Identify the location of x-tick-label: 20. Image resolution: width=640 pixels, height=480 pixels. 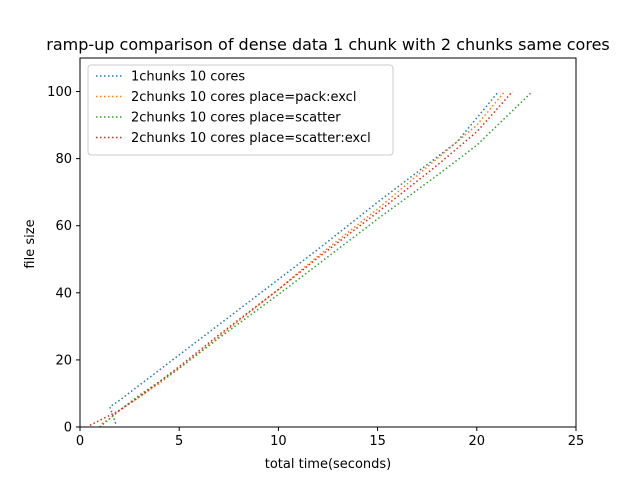
(477, 441).